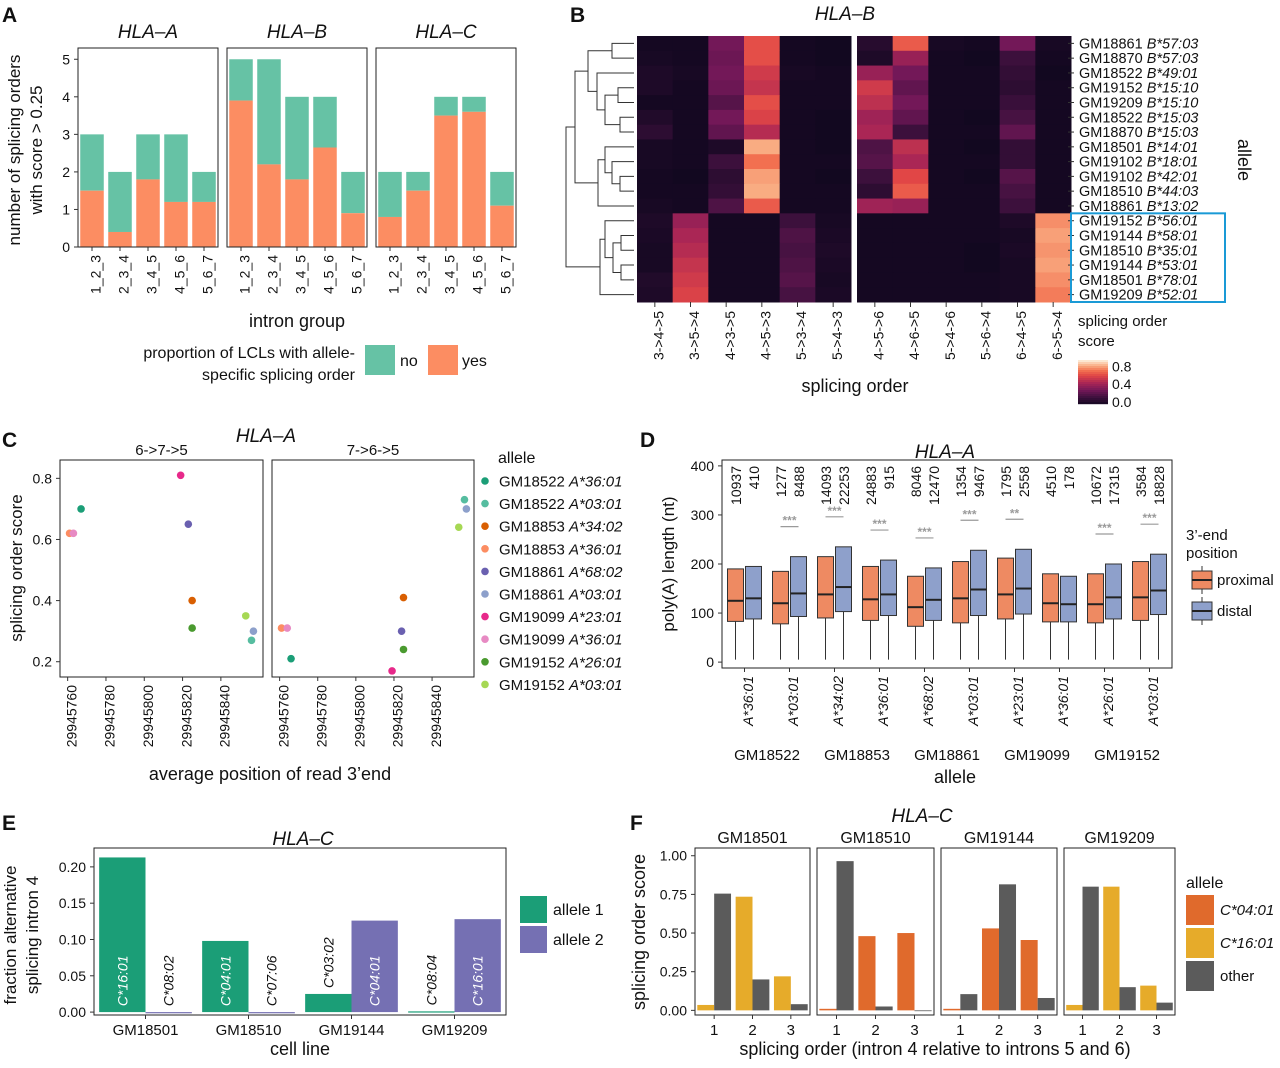 The height and width of the screenshot is (1068, 1280). What do you see at coordinates (455, 1030) in the screenshot?
I see `x-tick-label: GM19209` at bounding box center [455, 1030].